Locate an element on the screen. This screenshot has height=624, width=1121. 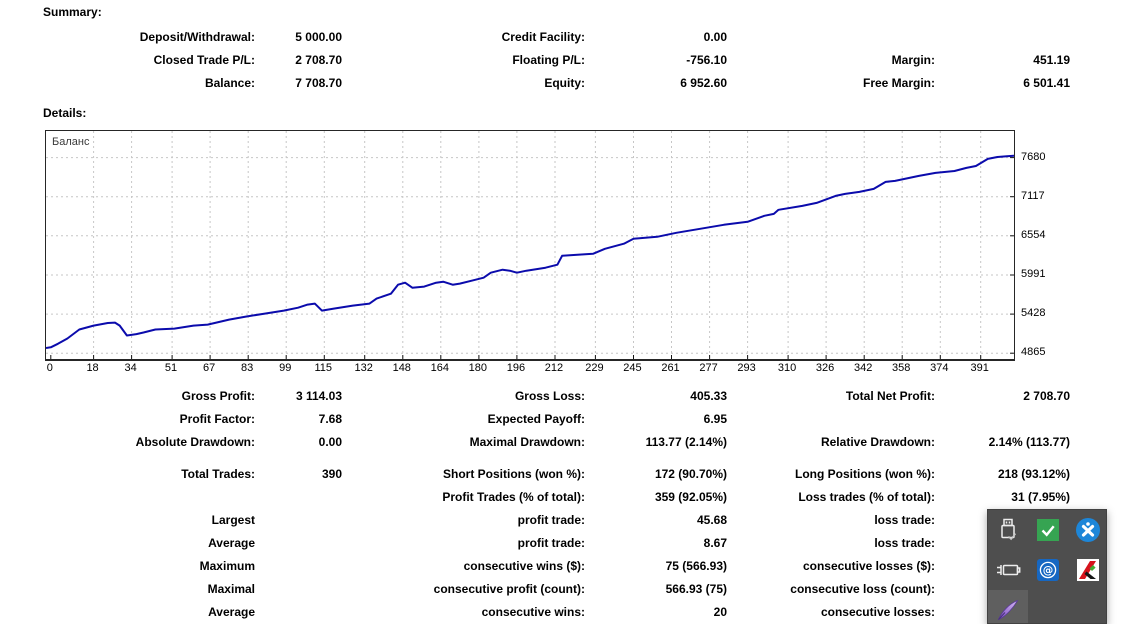
system-tray-popup: @ is located at coordinates (1047, 566).